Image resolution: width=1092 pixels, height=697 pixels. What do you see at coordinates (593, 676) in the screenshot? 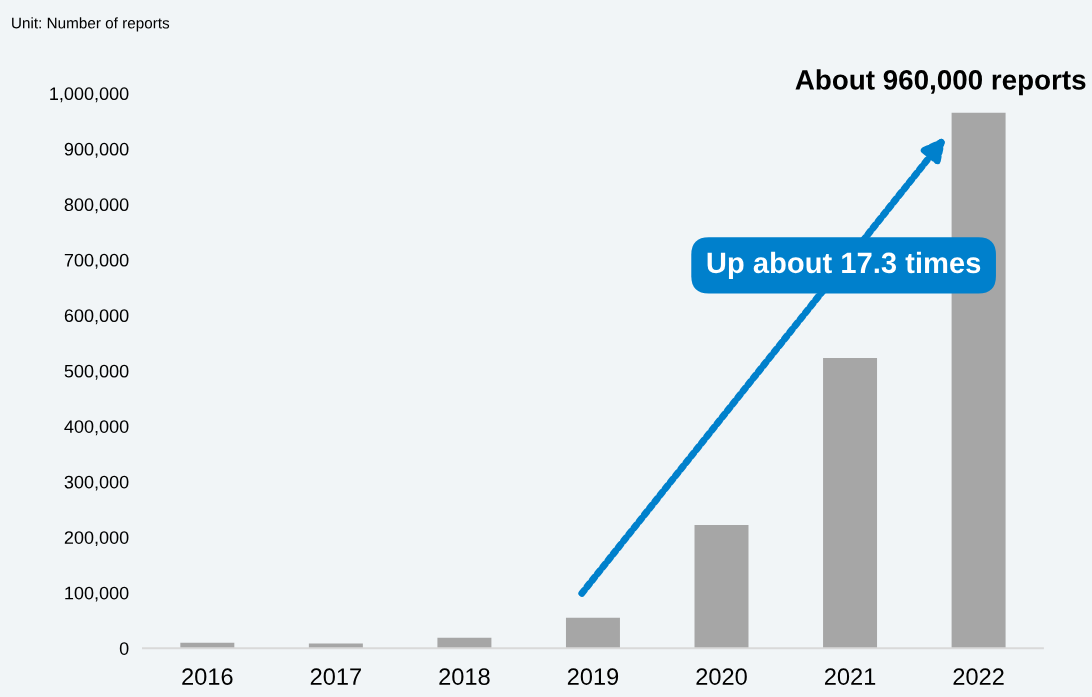
I see `x-tick-label: 2019` at bounding box center [593, 676].